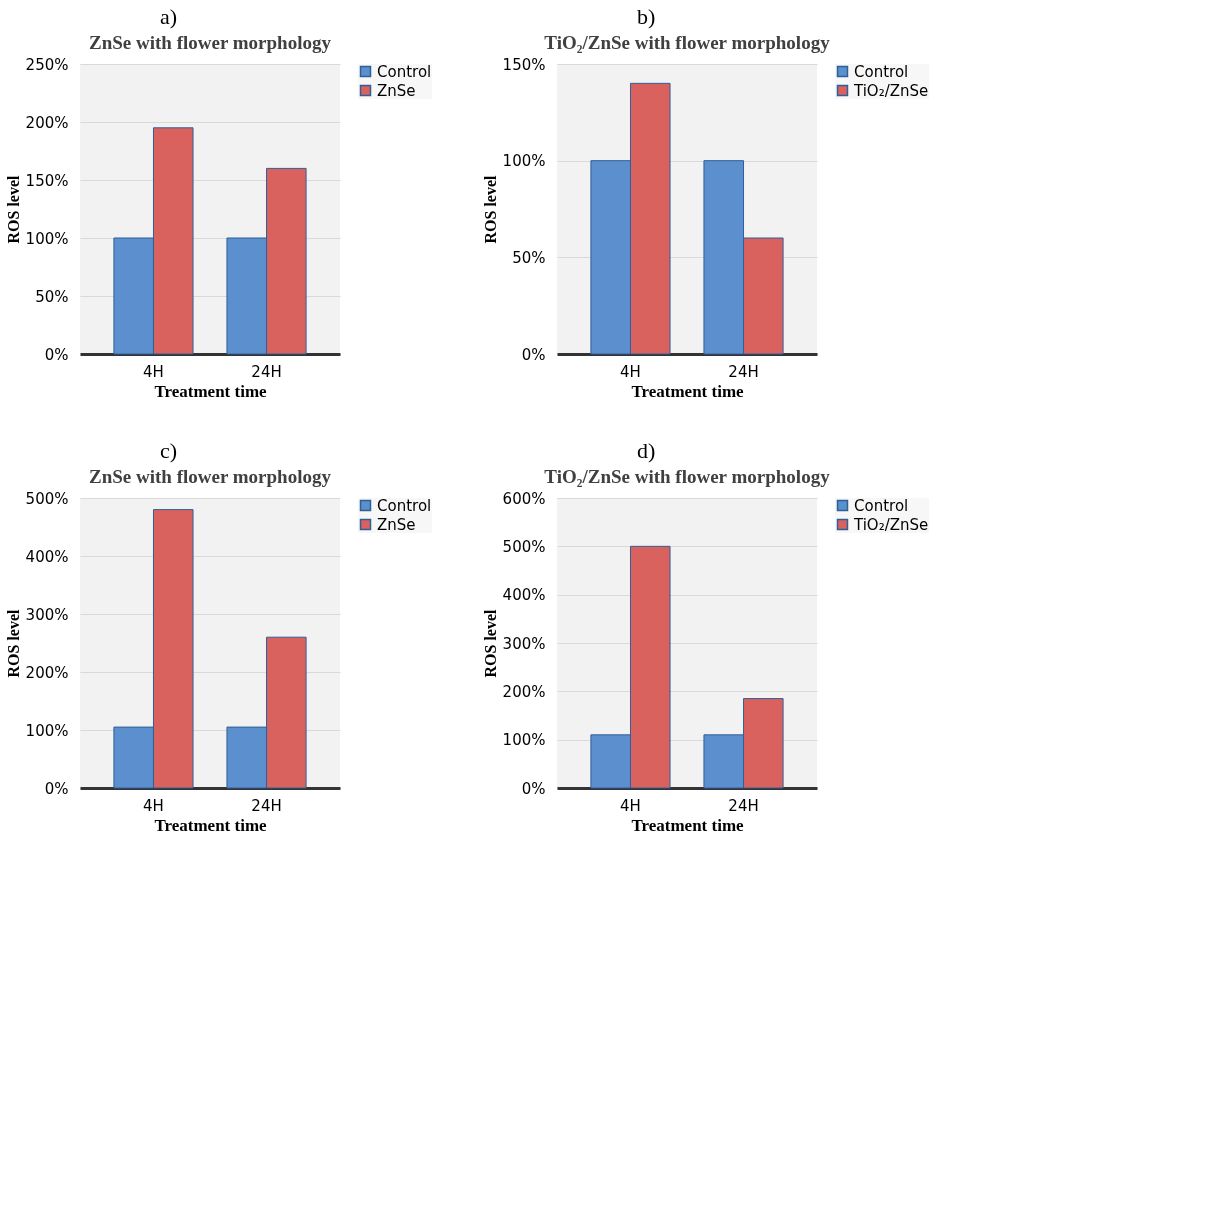  What do you see at coordinates (169, 16) in the screenshot?
I see `text: a)` at bounding box center [169, 16].